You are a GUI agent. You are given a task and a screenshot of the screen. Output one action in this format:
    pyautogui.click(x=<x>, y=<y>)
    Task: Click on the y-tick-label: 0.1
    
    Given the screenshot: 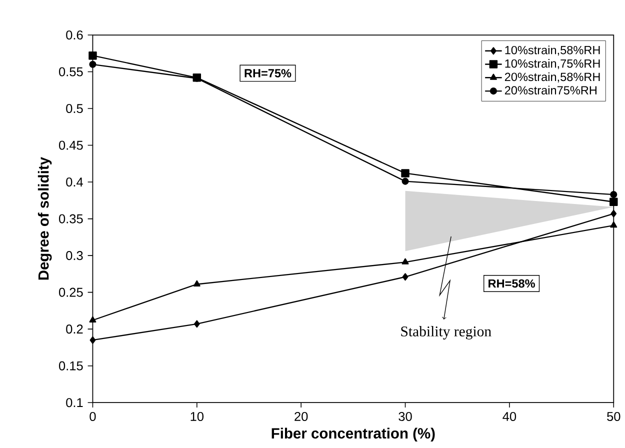 What is the action you would take?
    pyautogui.click(x=74, y=403)
    